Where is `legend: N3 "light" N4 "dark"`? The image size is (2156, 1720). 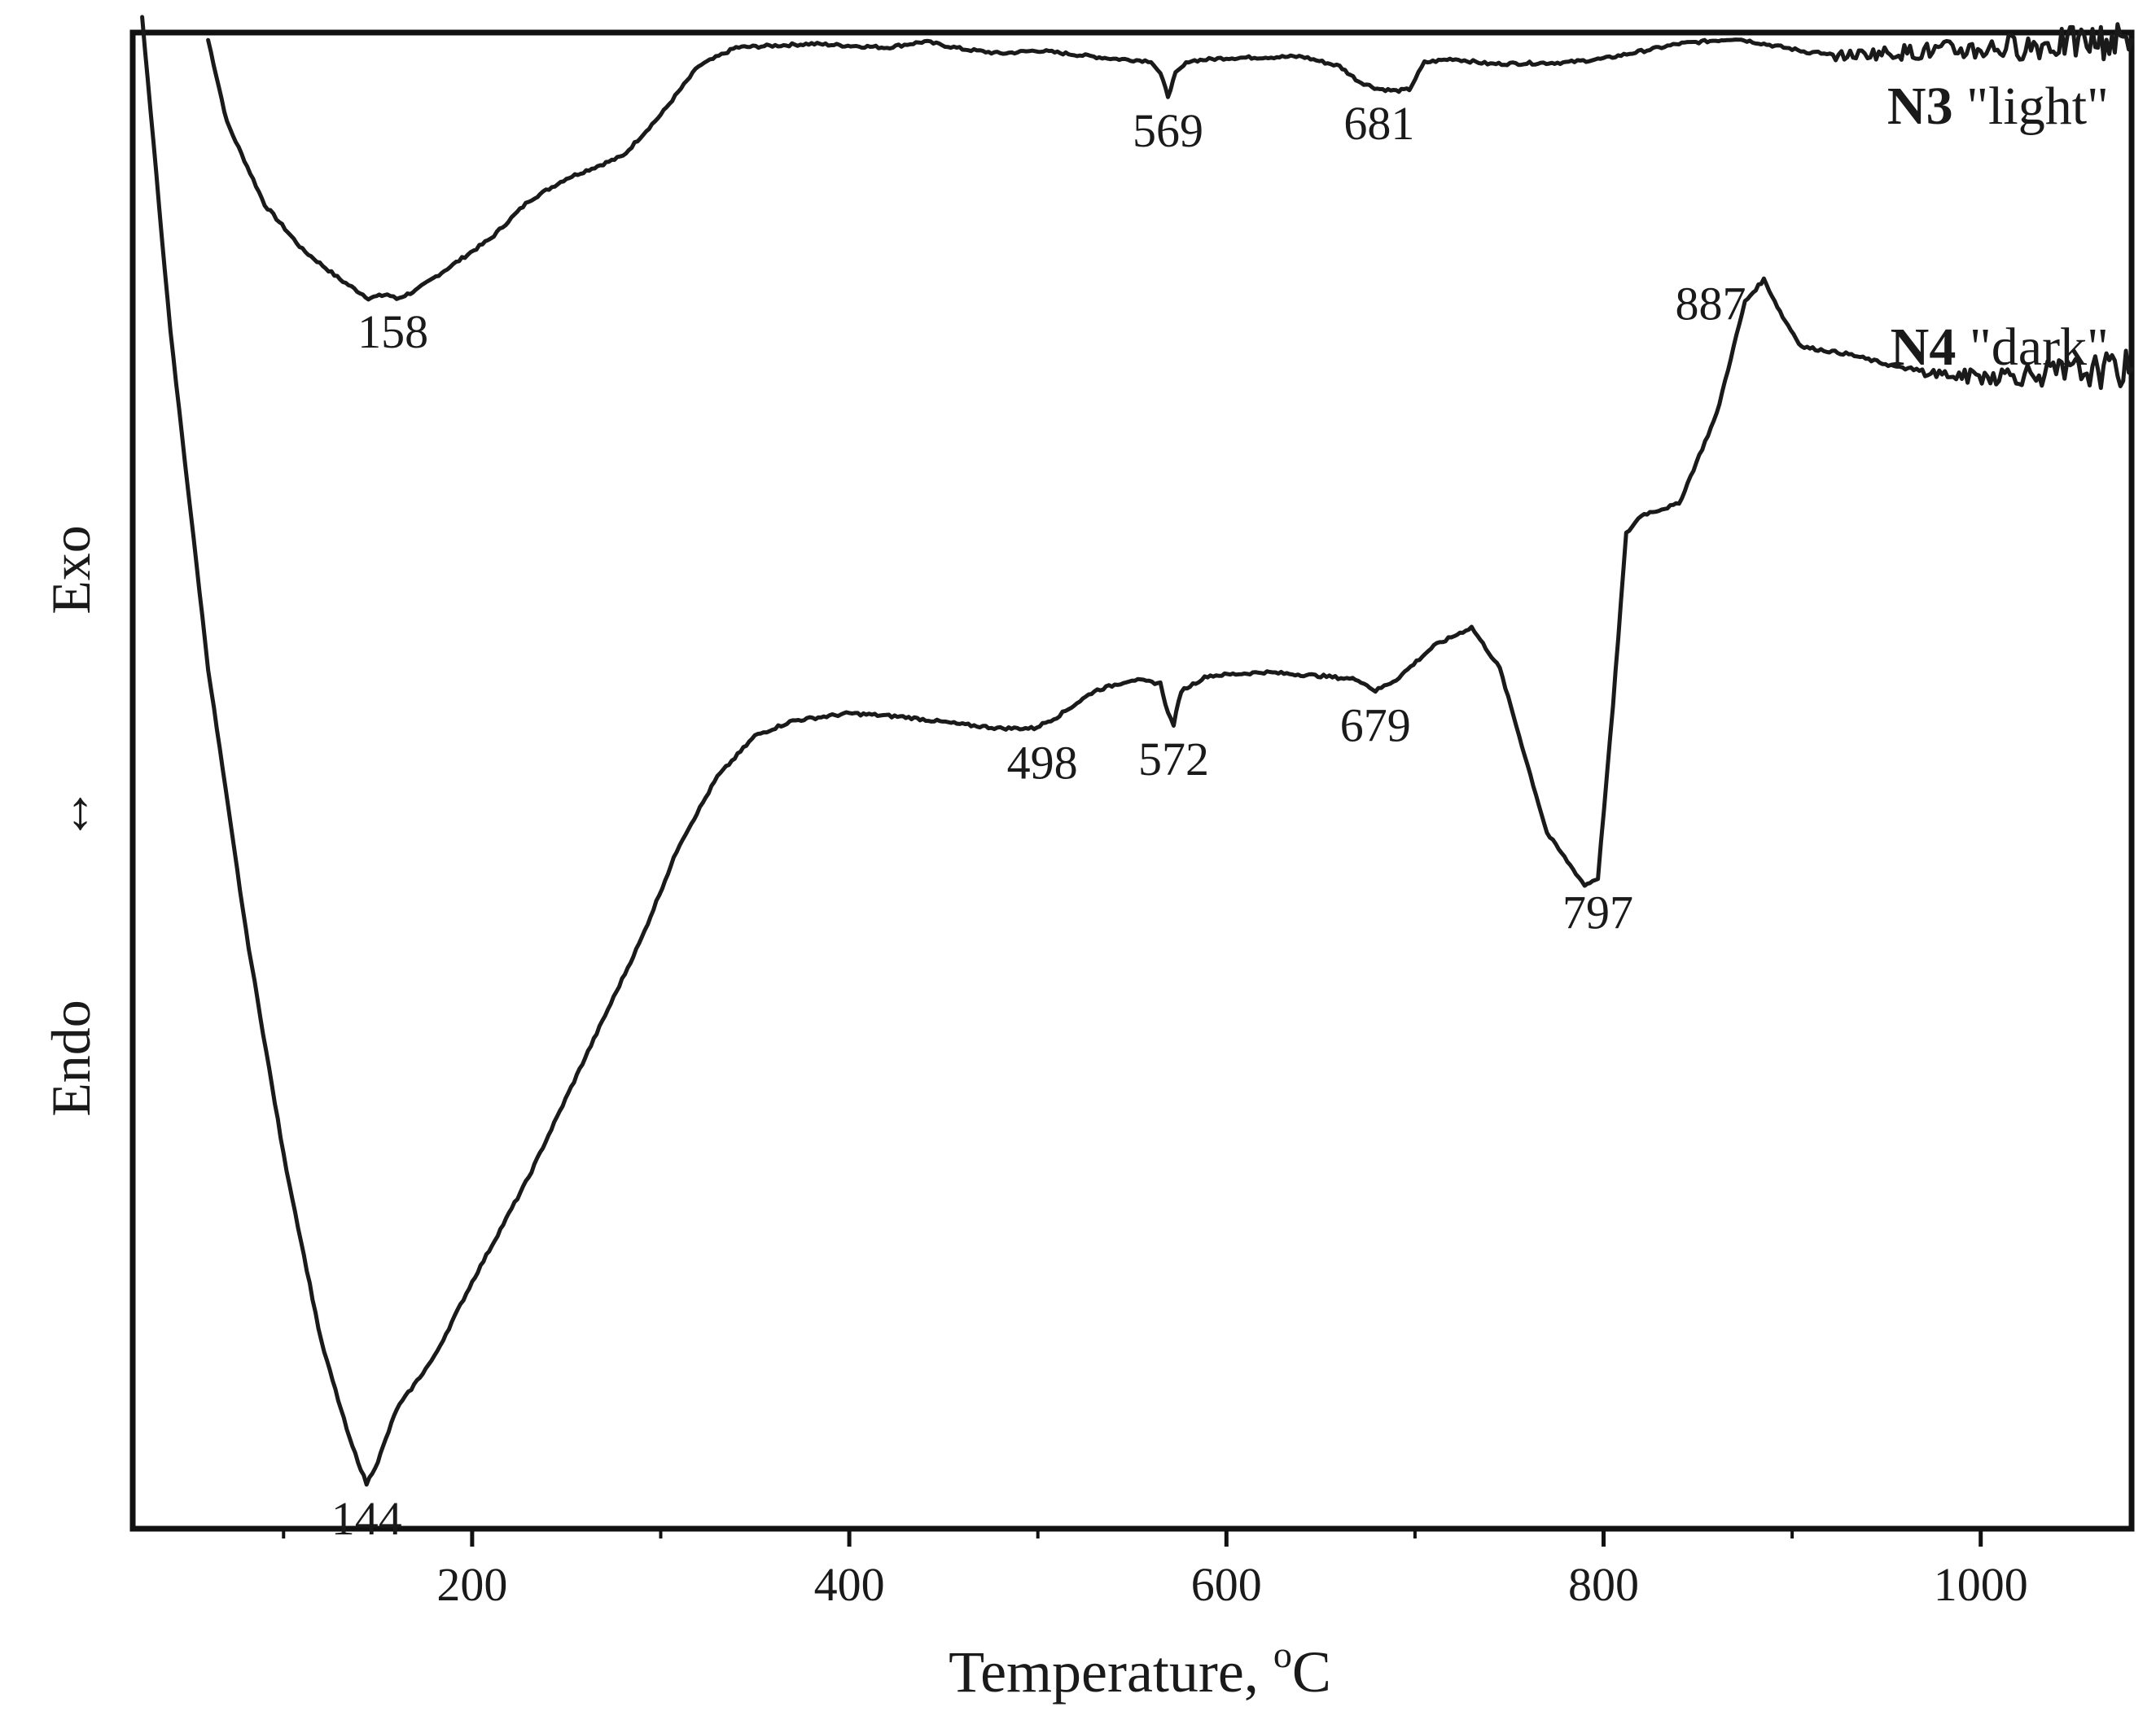
legend: N3 "light" N4 "dark" is located at coordinates (1998, 227).